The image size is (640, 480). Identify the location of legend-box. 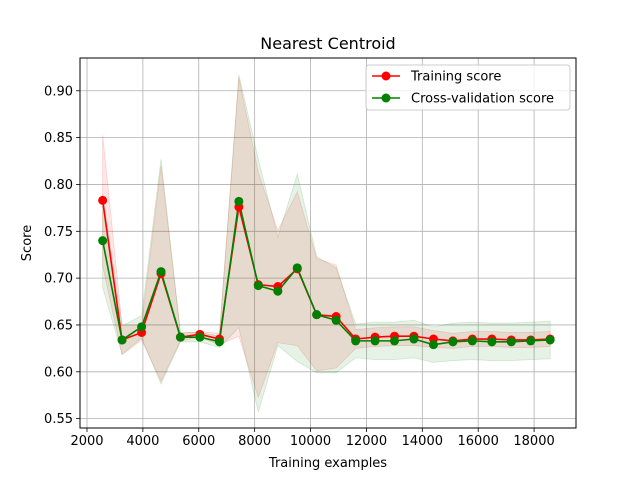
(468, 87).